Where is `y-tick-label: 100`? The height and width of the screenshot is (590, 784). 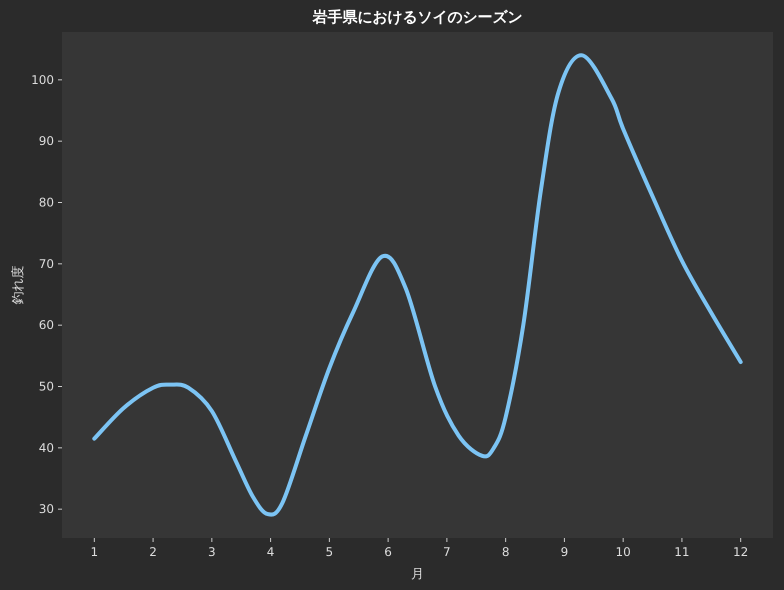
y-tick-label: 100 is located at coordinates (42, 79).